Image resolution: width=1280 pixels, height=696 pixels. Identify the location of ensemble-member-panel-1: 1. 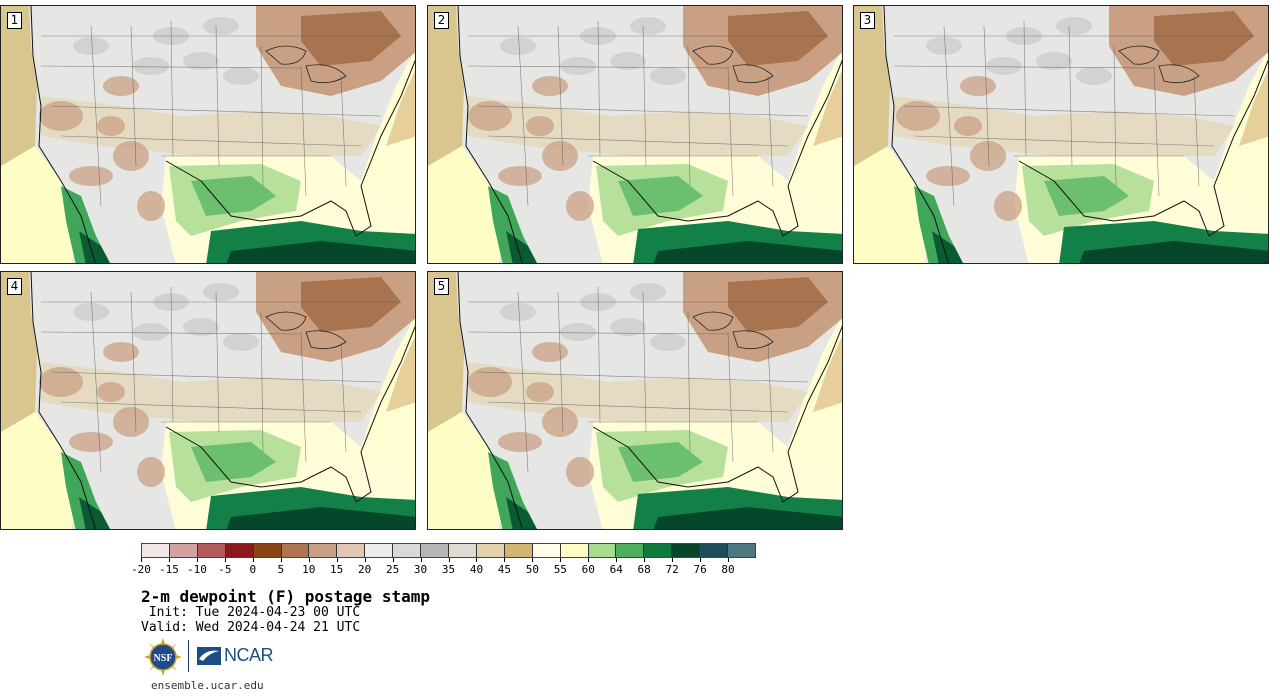
(208, 134).